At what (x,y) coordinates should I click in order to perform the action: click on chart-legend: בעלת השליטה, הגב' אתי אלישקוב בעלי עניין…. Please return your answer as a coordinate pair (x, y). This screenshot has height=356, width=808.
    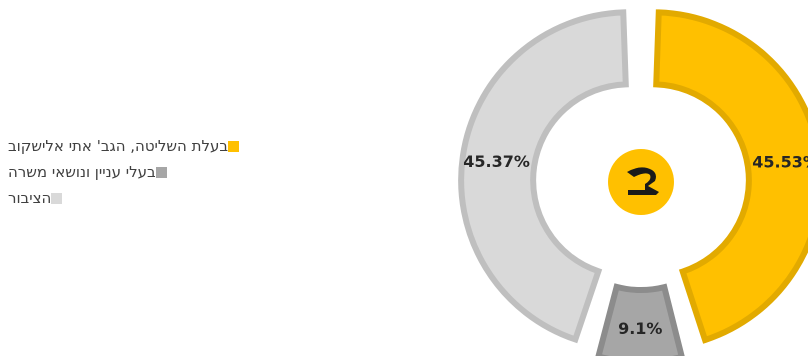
    Looking at the image, I should click on (163, 173).